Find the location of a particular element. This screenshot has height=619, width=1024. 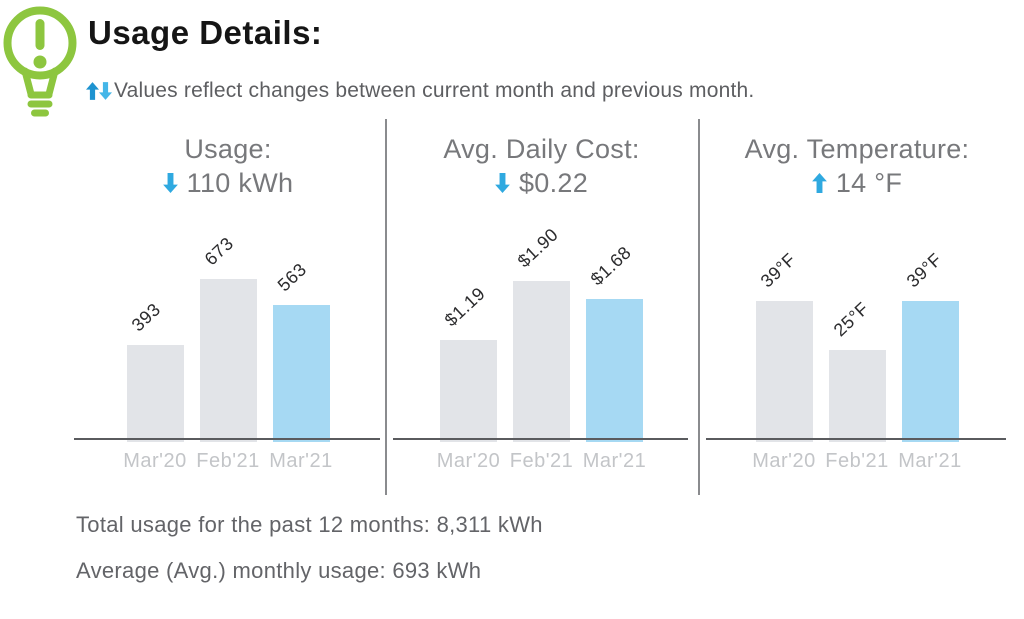

panel-delta-value: 110 kWh is located at coordinates (240, 183).